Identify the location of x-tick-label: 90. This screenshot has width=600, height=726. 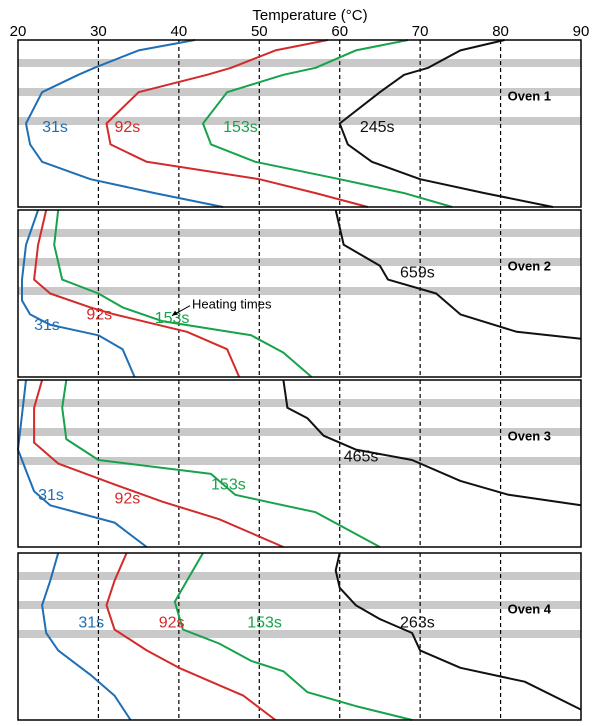
(581, 31).